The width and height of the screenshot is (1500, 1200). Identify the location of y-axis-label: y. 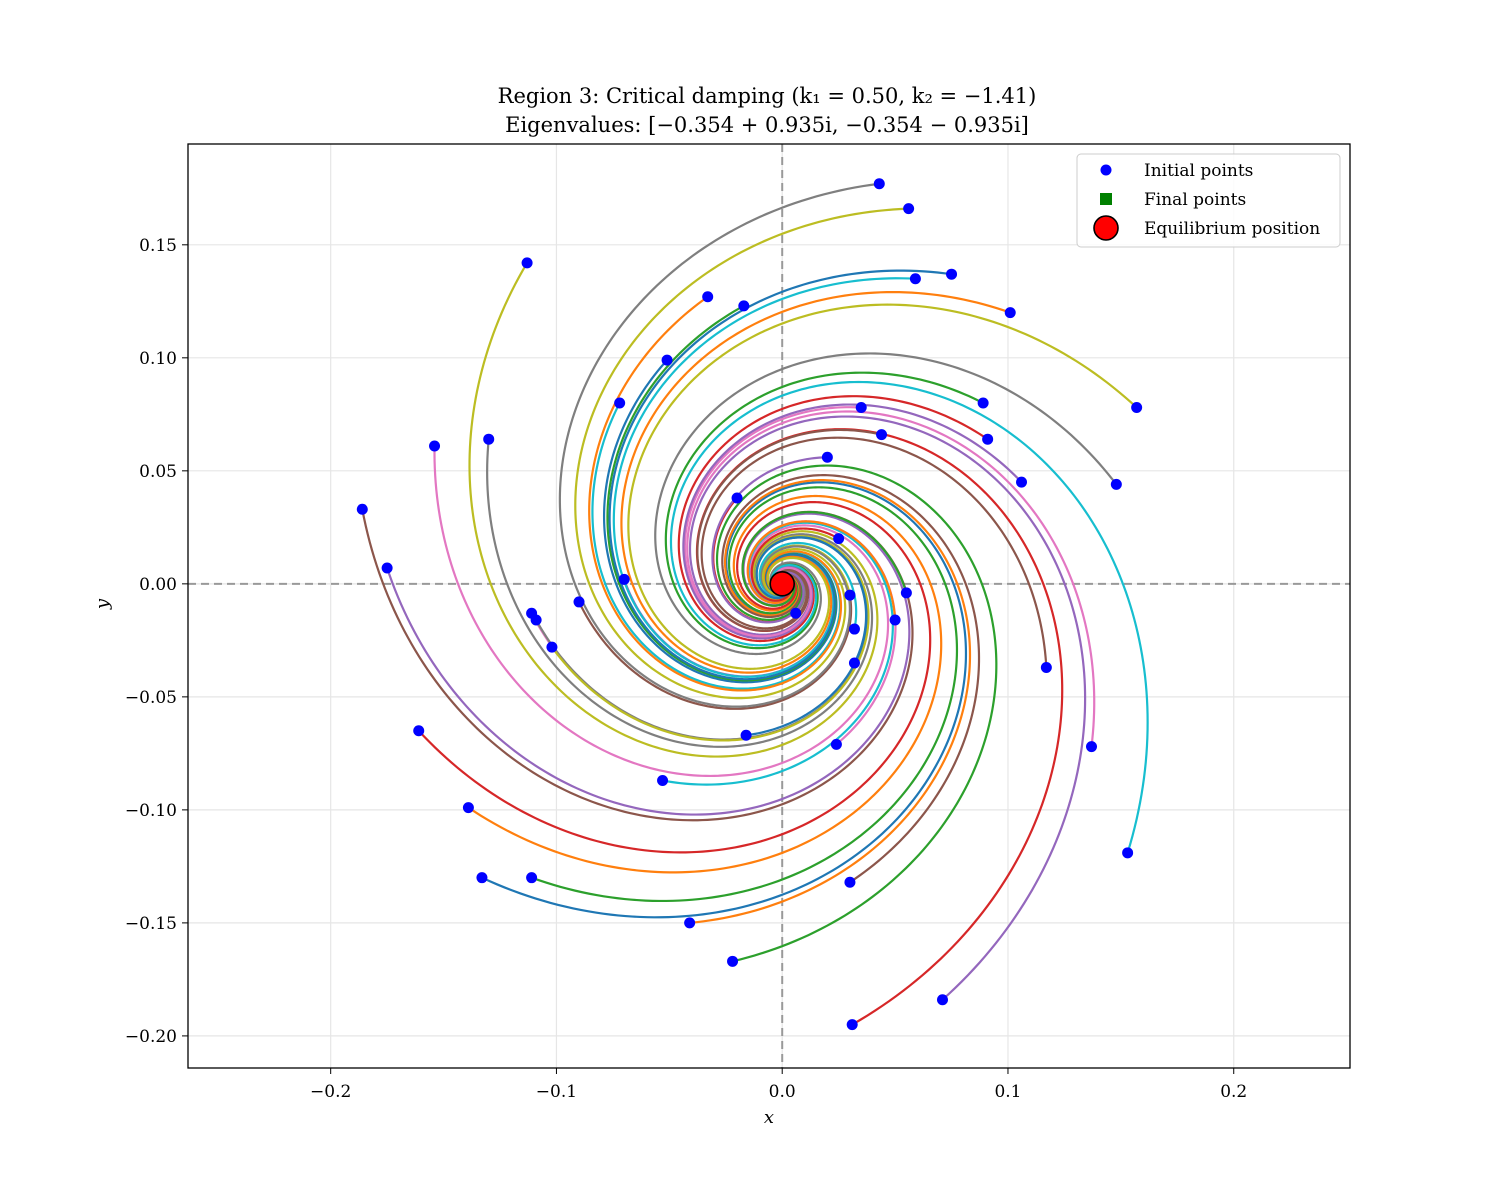
(102, 604).